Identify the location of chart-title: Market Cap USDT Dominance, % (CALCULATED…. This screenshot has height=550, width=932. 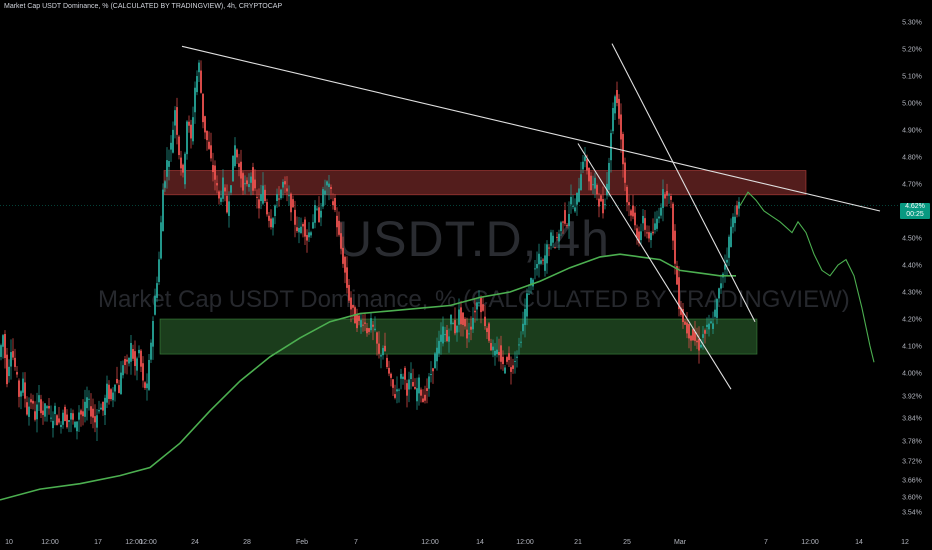
(143, 6).